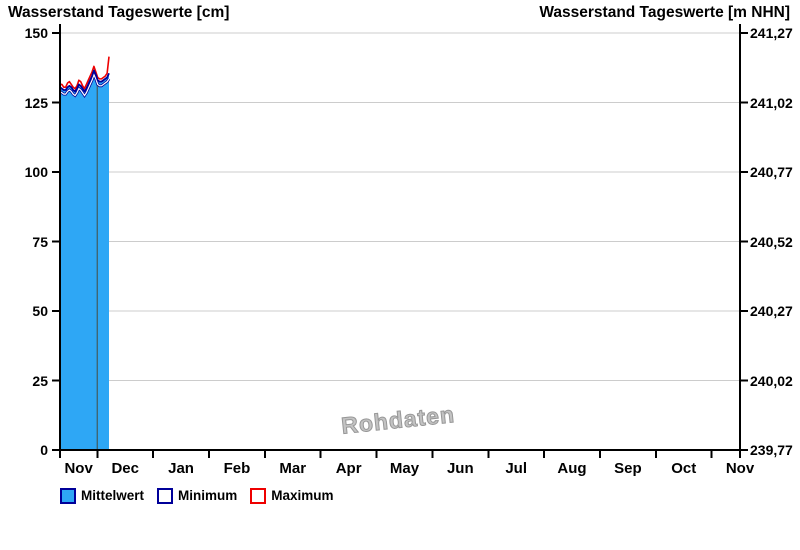 This screenshot has height=550, width=800. What do you see at coordinates (771, 241) in the screenshot?
I see `y-right-tick-label: 240,52` at bounding box center [771, 241].